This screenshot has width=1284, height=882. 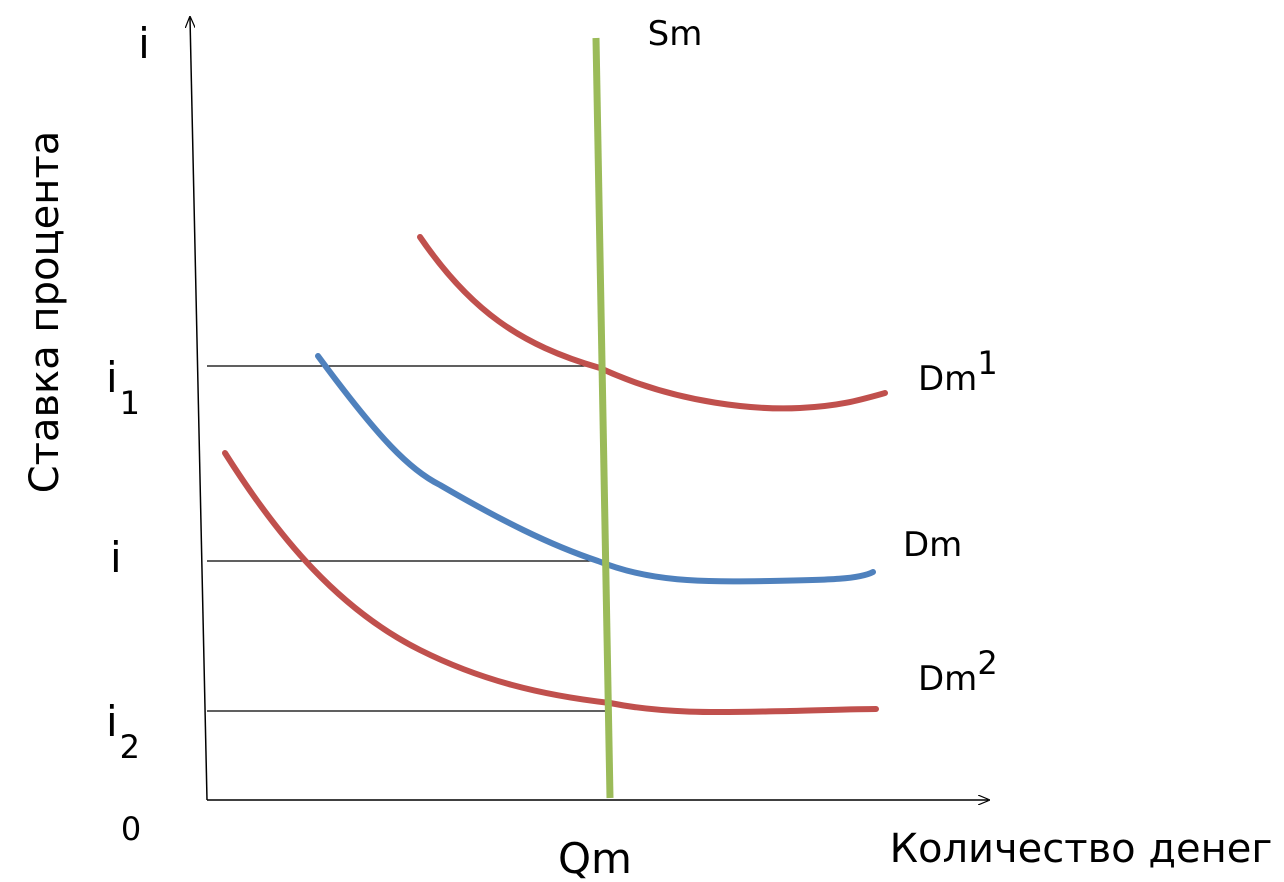 I want to click on label-dm2: Dm2, so click(x=958, y=671).